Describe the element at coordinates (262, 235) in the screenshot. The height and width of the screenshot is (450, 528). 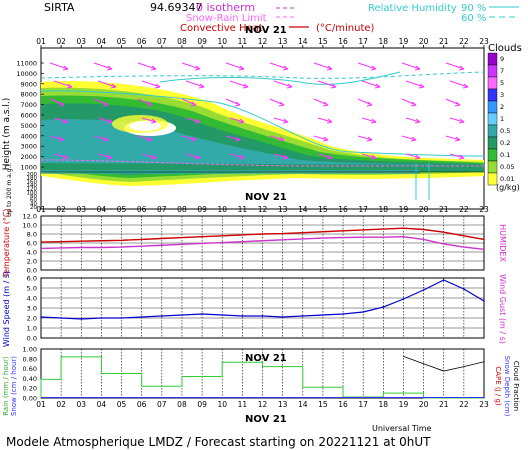
I see `temp-series-temperature` at that location.